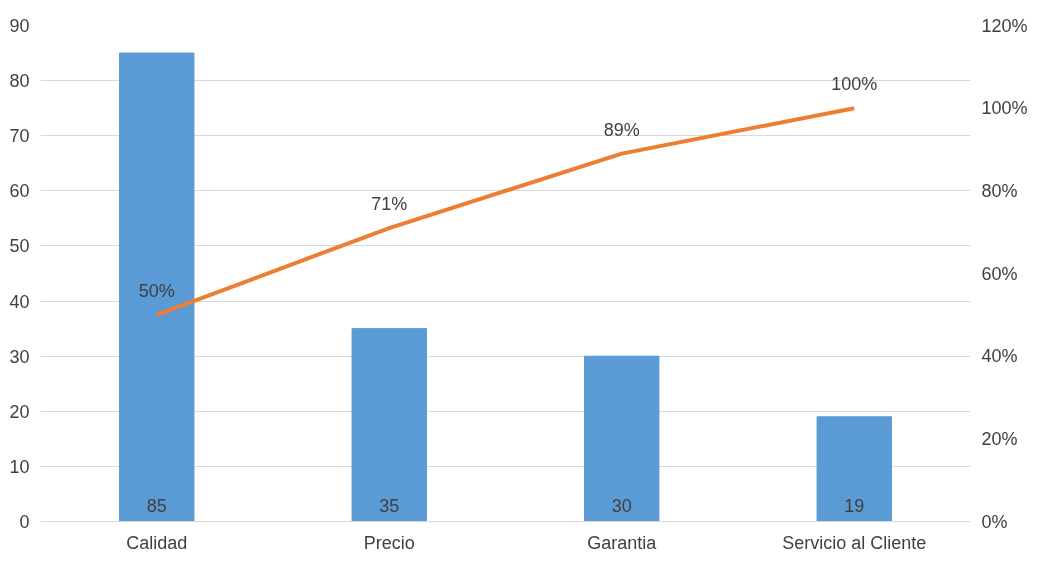 The width and height of the screenshot is (1040, 571). I want to click on y2-tick-label: 60%, so click(999, 273).